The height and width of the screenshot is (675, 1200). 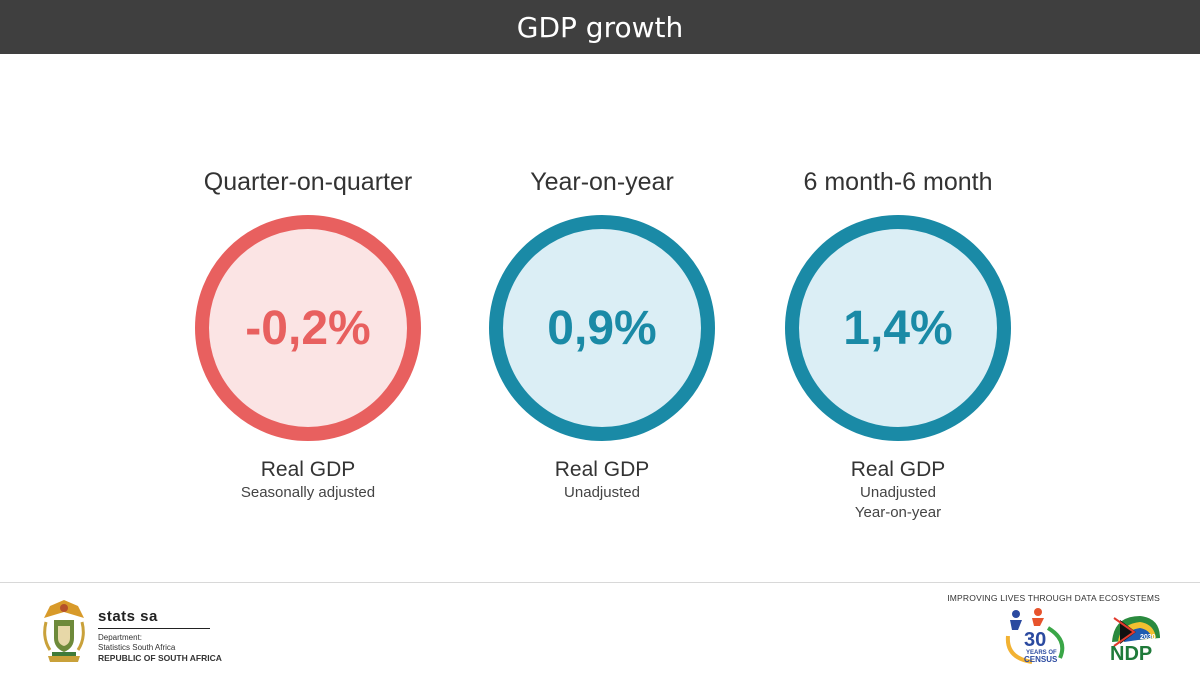 I want to click on metric-subcaption-2: Year-on-year, so click(x=898, y=512).